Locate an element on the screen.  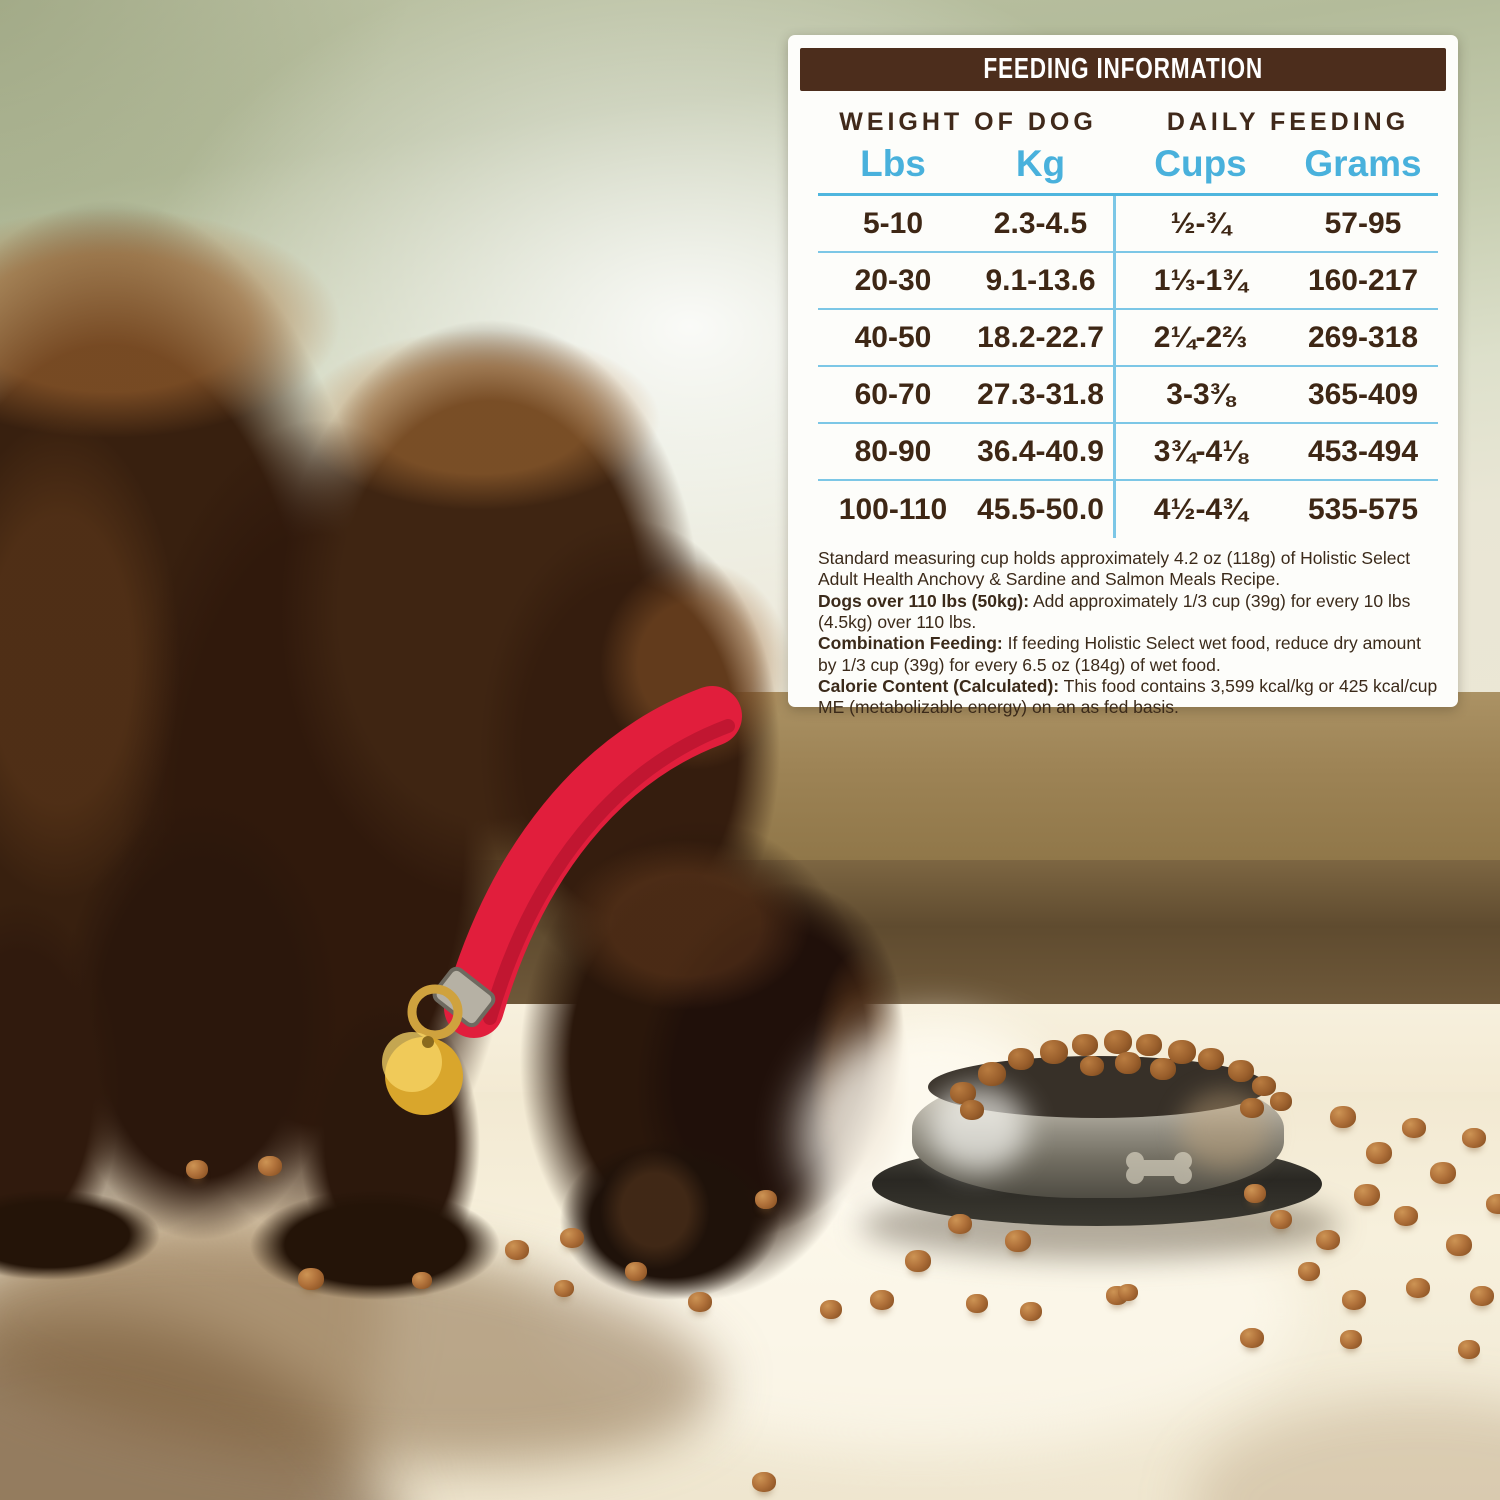
cell-grams: 269-318 is located at coordinates (1363, 337).